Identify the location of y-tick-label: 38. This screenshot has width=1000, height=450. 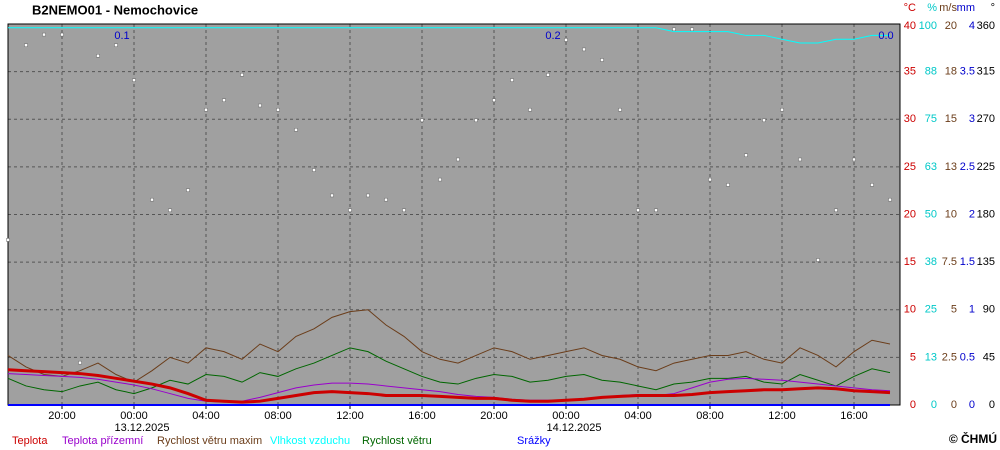
(931, 262).